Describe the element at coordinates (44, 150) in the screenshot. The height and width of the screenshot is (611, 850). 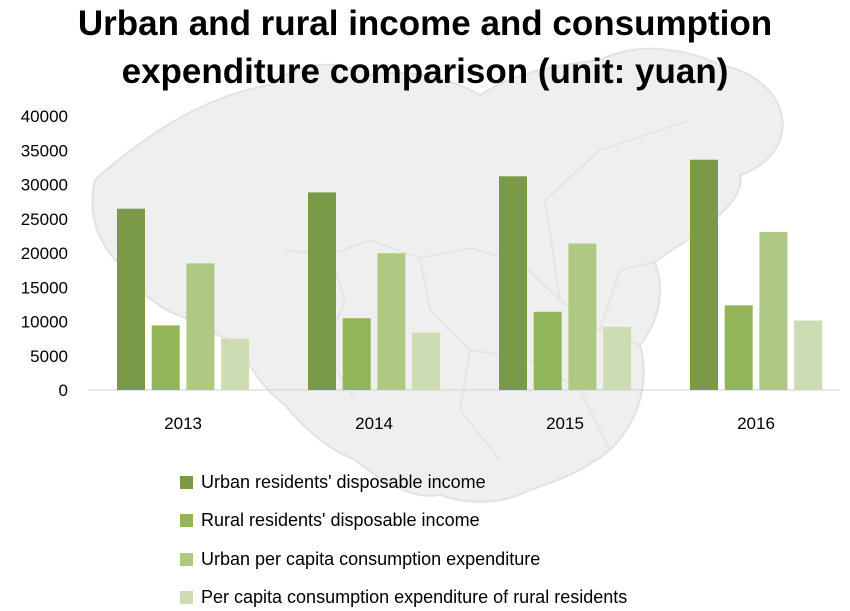
I see `y-tick-label: 35000` at that location.